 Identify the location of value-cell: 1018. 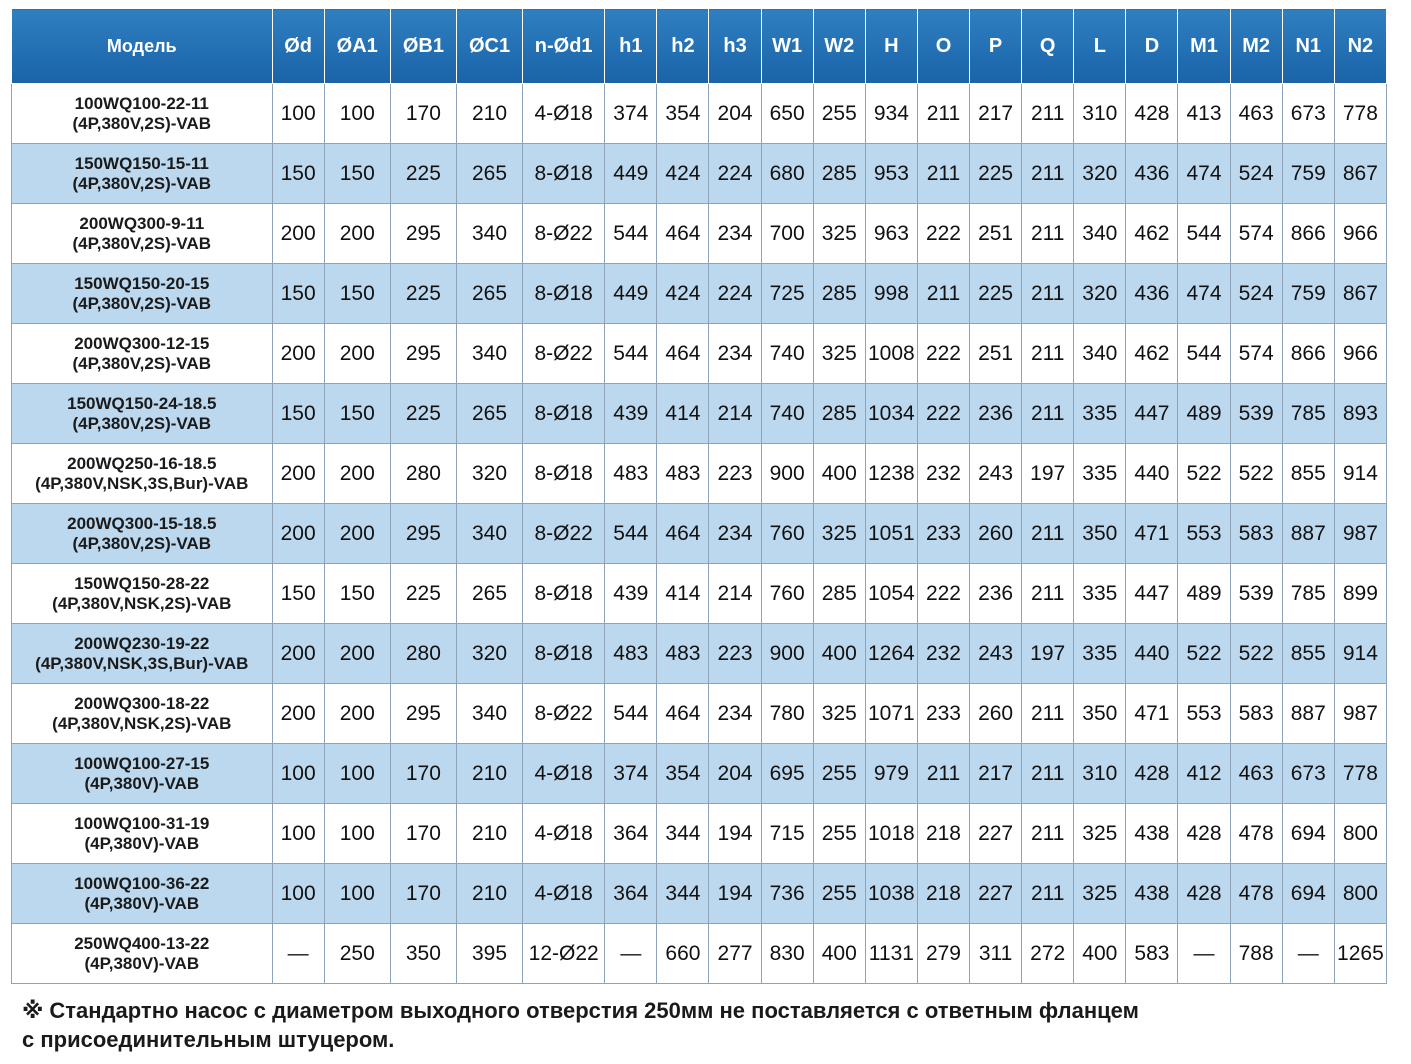
(891, 833).